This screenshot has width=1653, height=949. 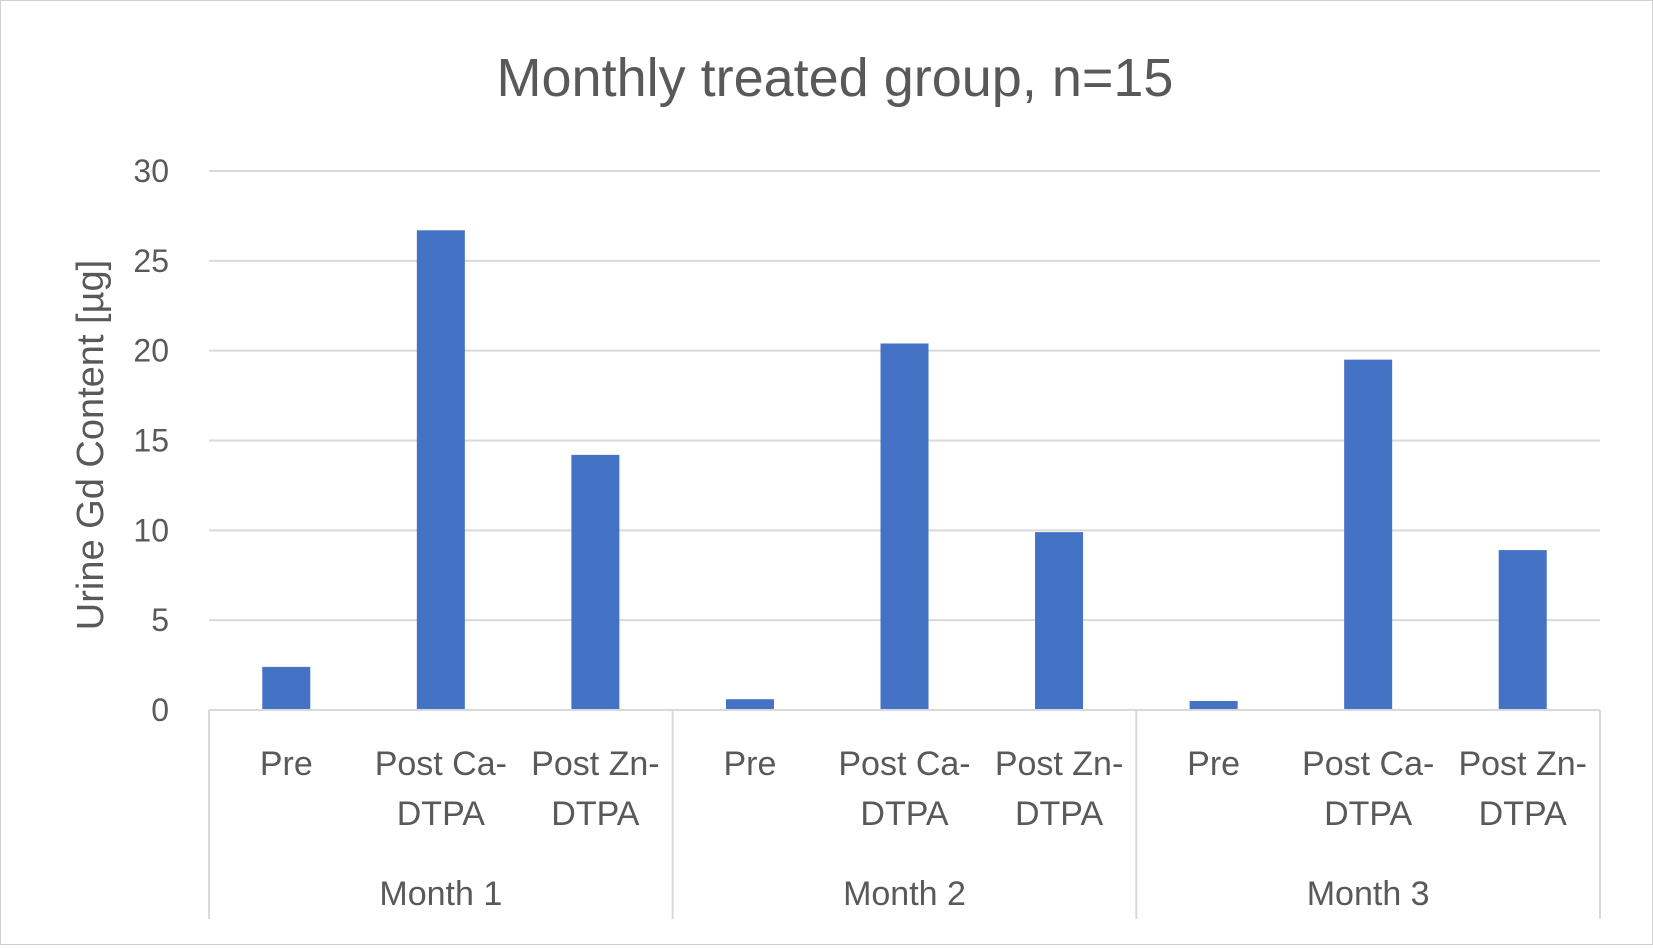 I want to click on group-label: Month 1, so click(x=440, y=894).